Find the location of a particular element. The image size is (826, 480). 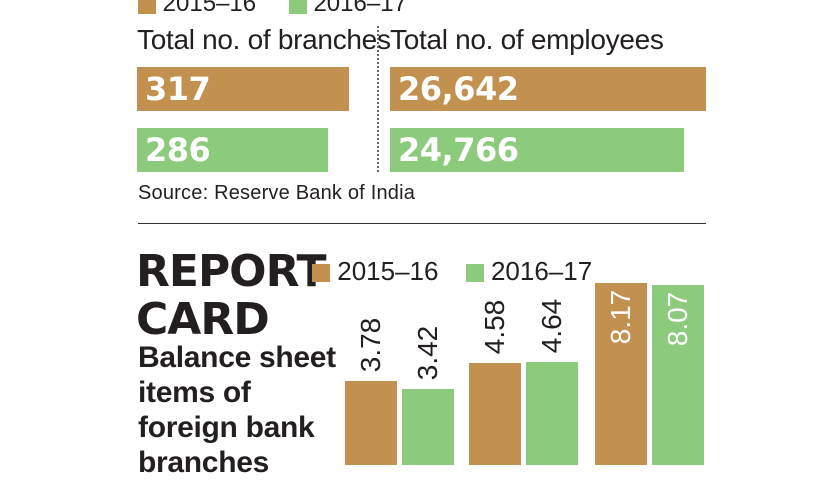

report-card-title-line1: REPORT is located at coordinates (231, 271).